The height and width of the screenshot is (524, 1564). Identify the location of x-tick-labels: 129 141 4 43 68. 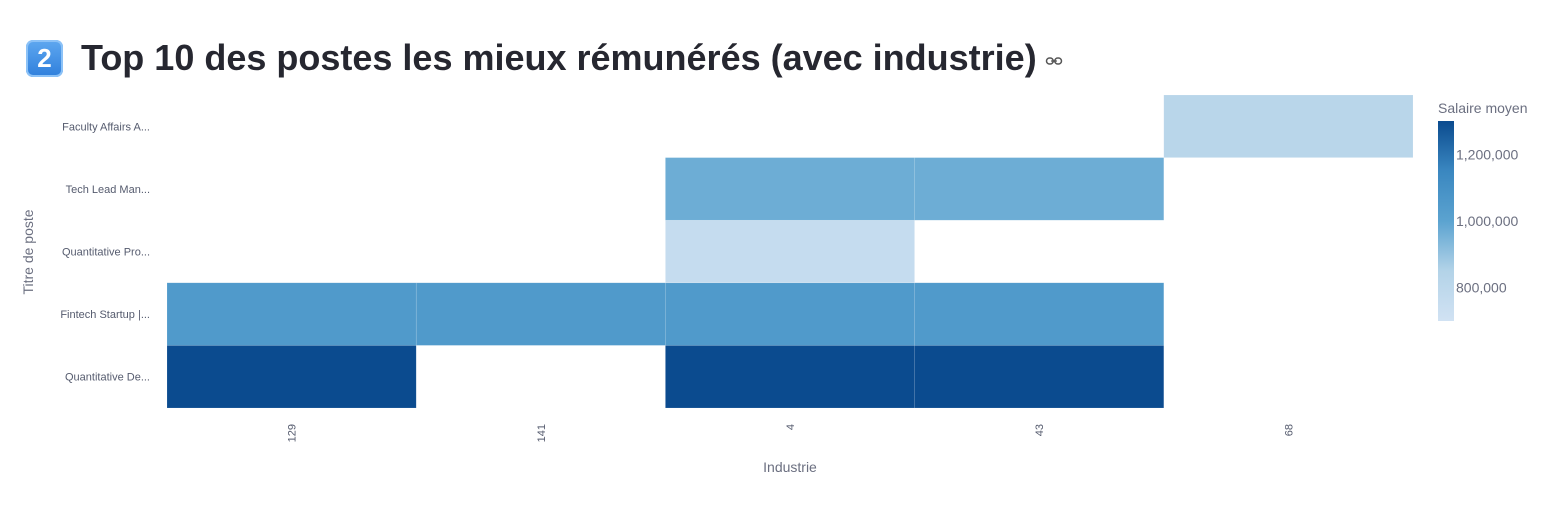
(791, 433).